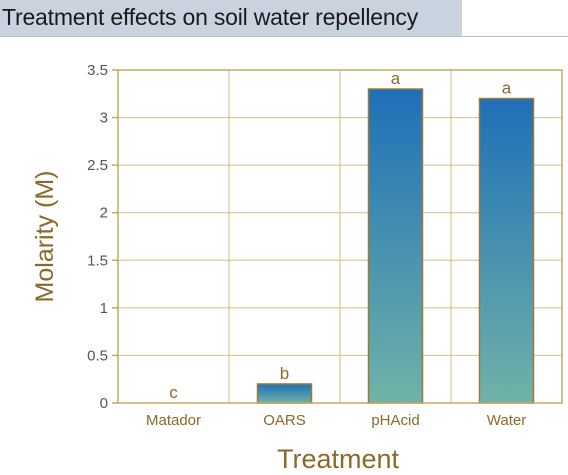  I want to click on title-rule, so click(284, 36).